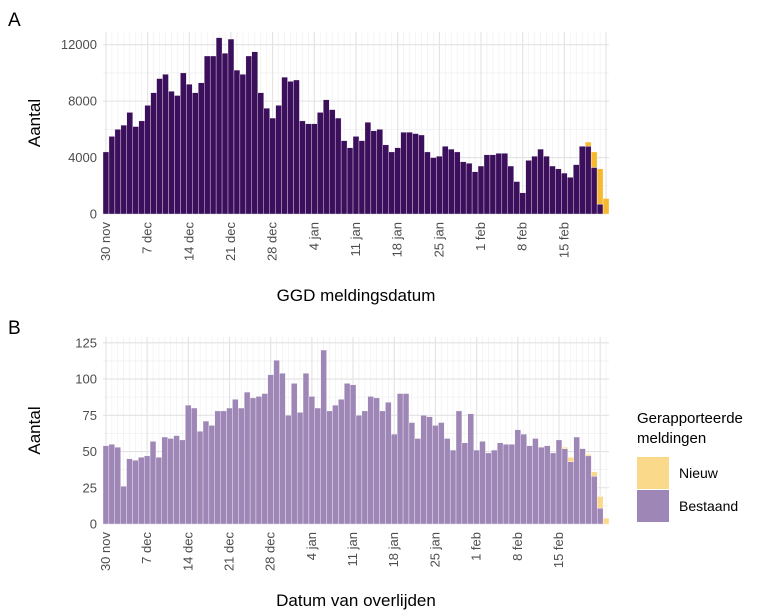 Image resolution: width=764 pixels, height=611 pixels. Describe the element at coordinates (14, 20) in the screenshot. I see `panel-label-a: A` at that location.